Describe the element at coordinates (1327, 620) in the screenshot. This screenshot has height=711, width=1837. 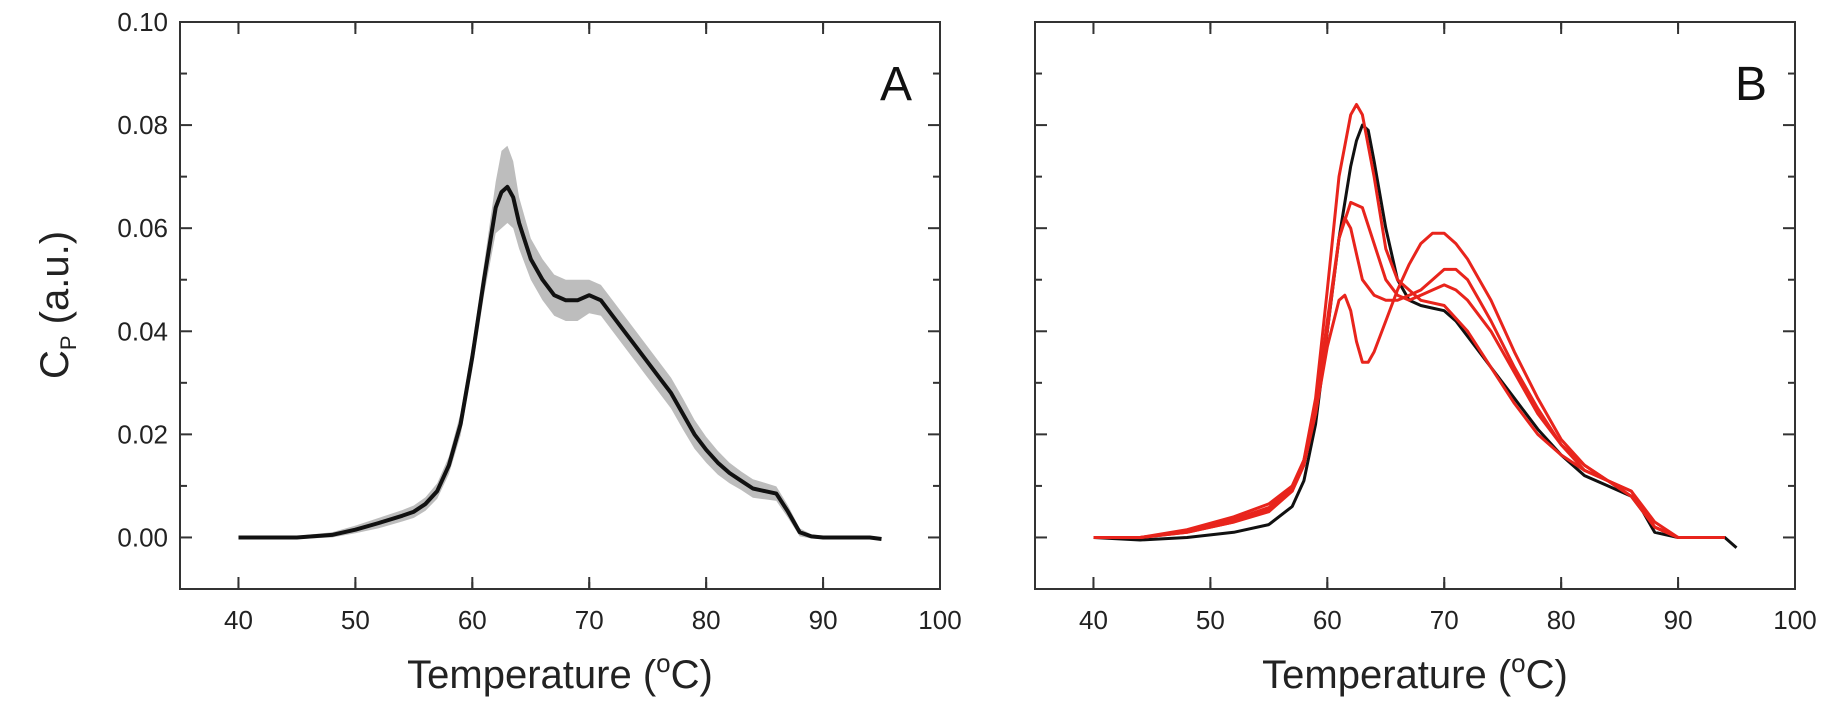
I see `panel-b-x-tick-label: 60` at that location.